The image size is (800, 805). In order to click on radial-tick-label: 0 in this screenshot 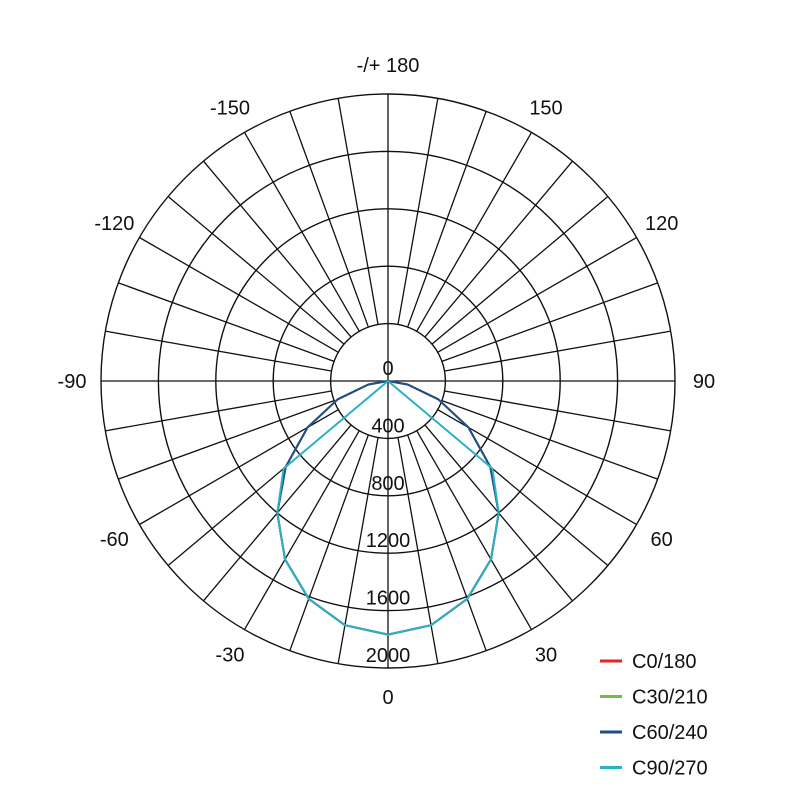, I will do `click(387, 369)`.